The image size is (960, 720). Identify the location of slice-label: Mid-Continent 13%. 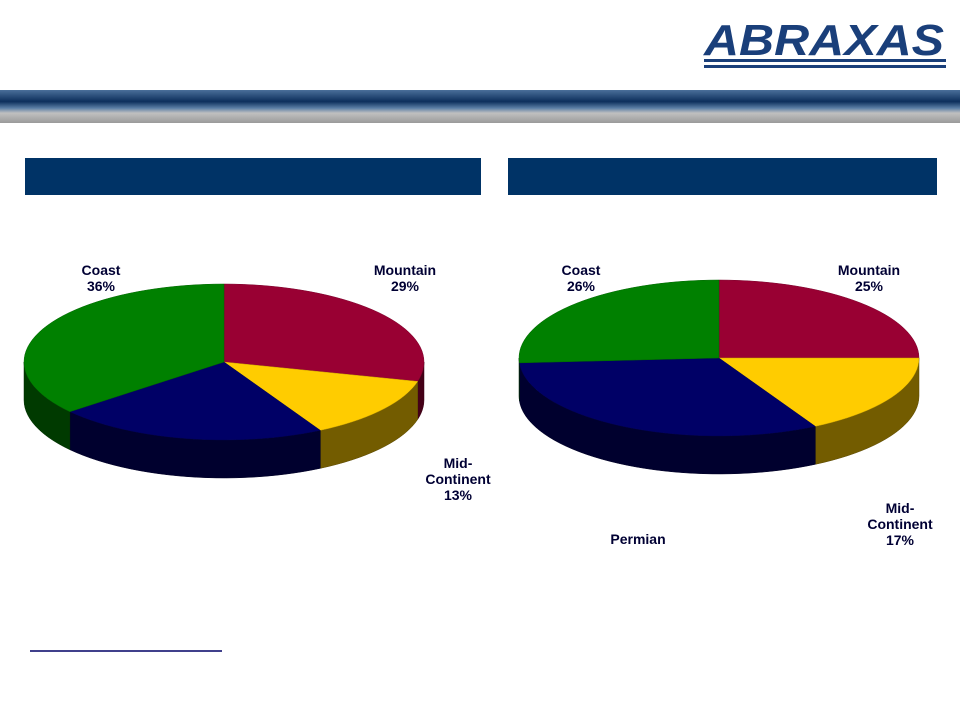
(458, 479).